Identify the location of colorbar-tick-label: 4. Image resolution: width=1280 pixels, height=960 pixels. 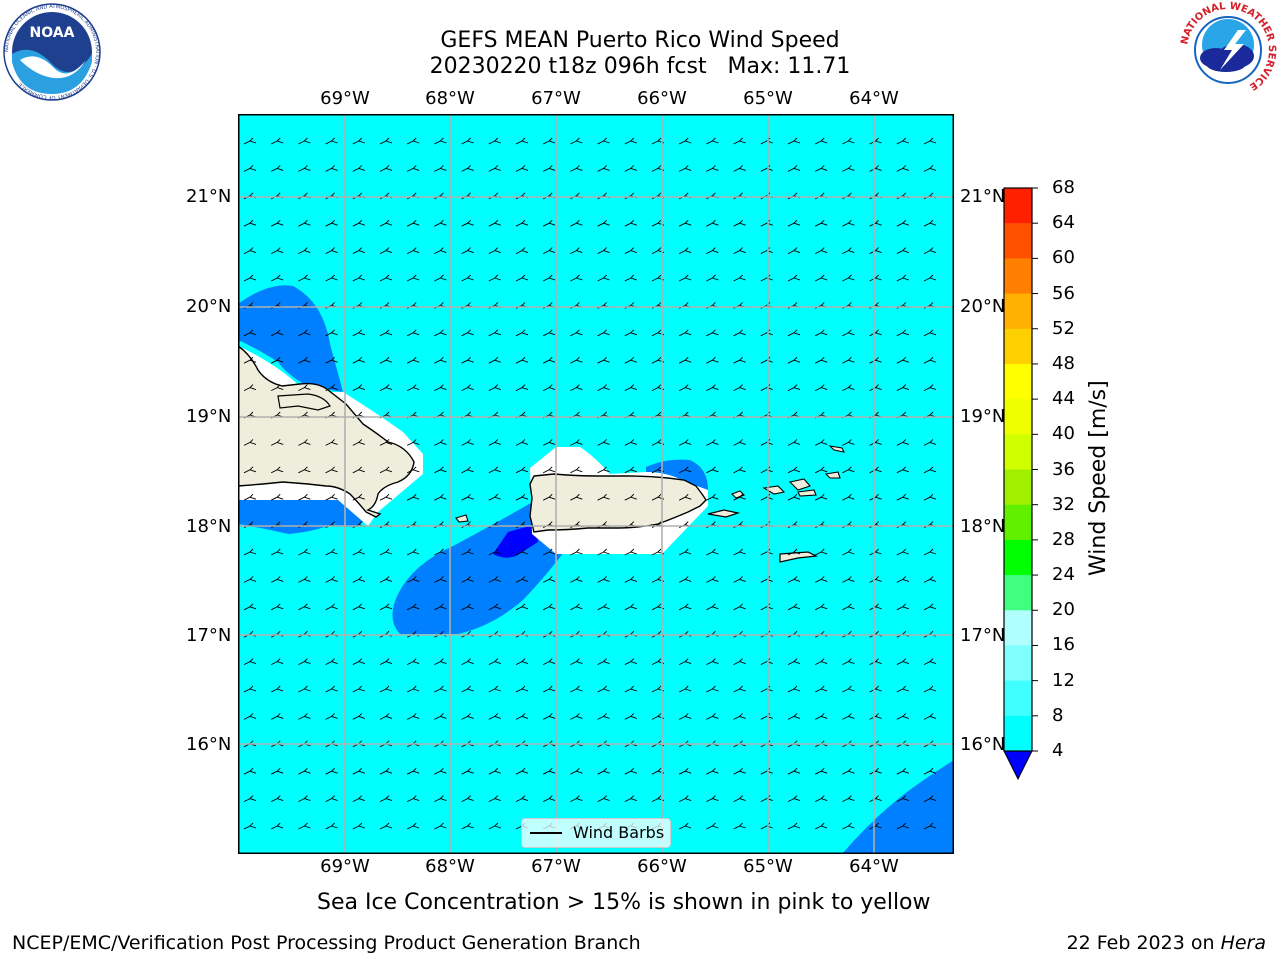
(1058, 750).